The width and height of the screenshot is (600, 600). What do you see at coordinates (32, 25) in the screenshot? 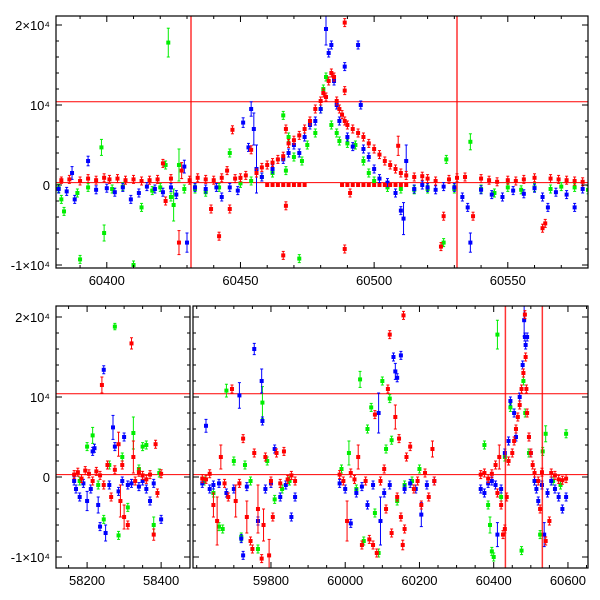
I see `y-tick-label: 2×10⁴` at bounding box center [32, 25].